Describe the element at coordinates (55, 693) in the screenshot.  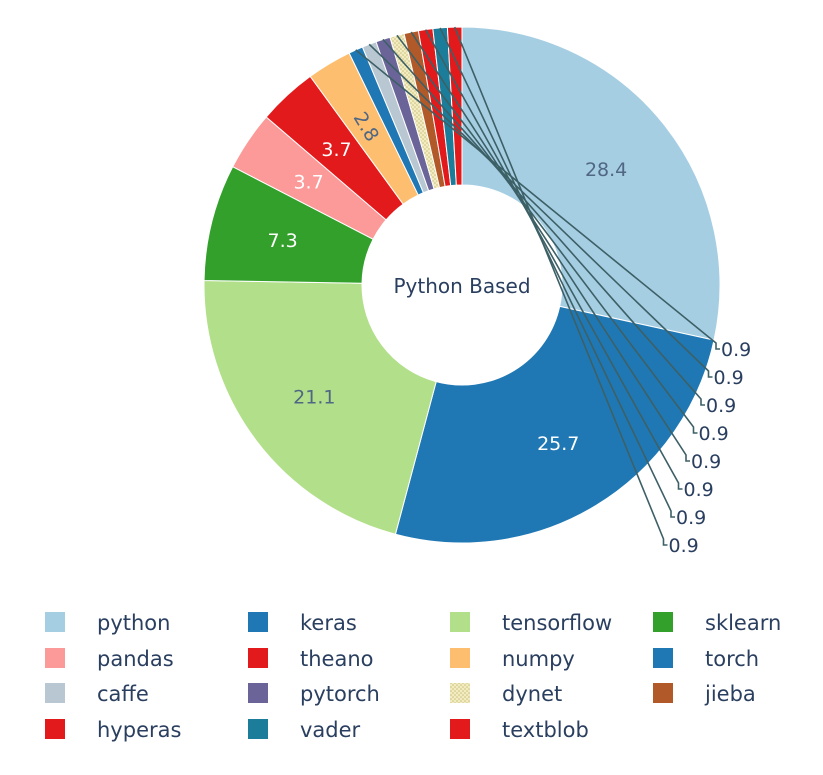
I see `legend-swatch-caffe` at that location.